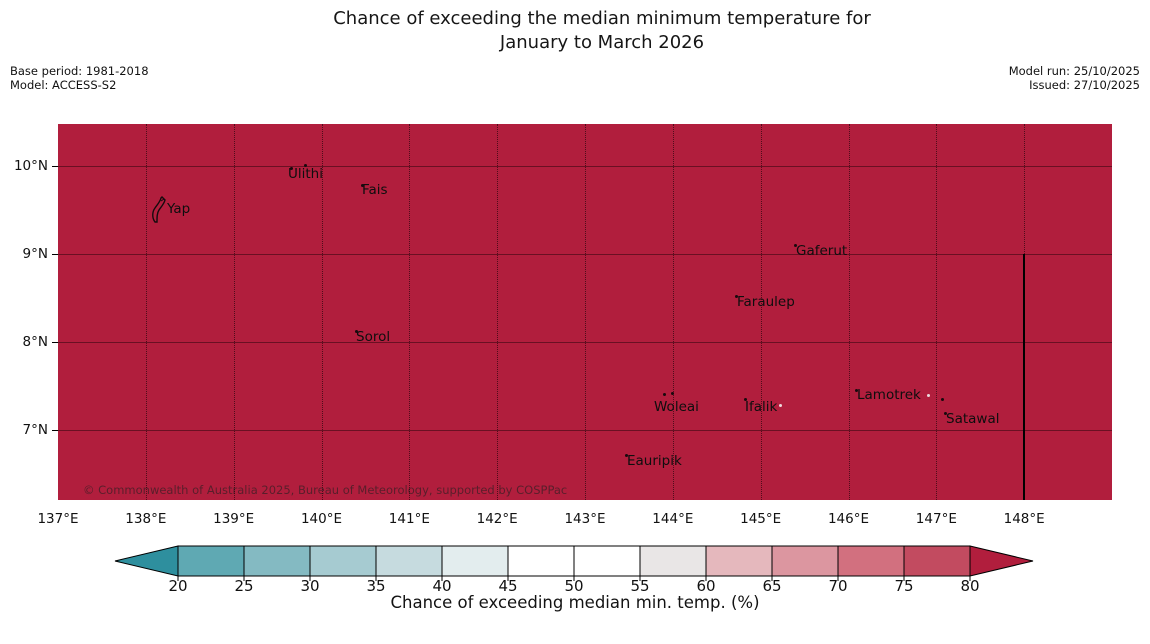 The height and width of the screenshot is (644, 1150). Describe the element at coordinates (30, 166) in the screenshot. I see `y-axis-label: 10°N` at that location.